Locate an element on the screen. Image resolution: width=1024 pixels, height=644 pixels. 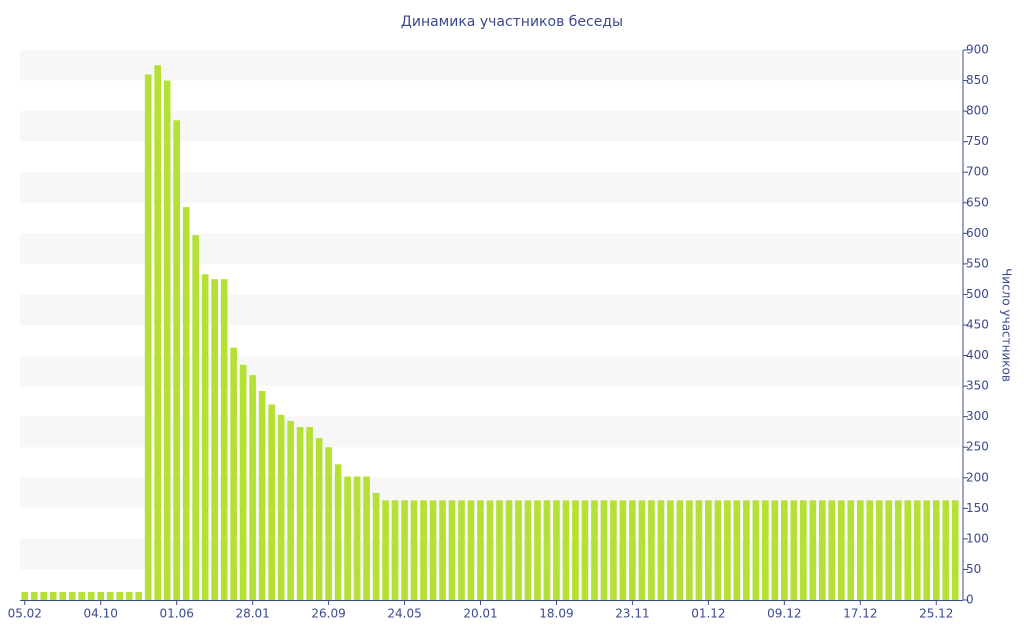
x-tick-label: 18.09 is located at coordinates (556, 614).